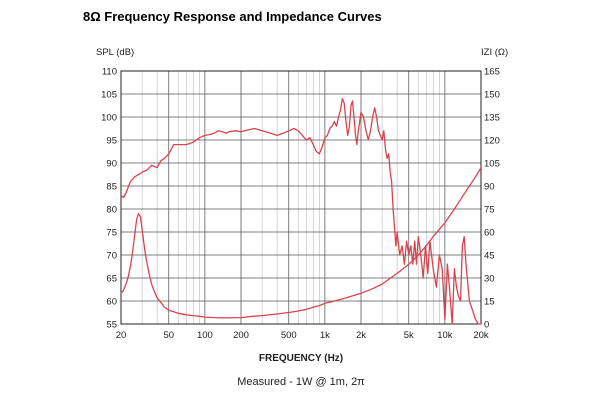  Describe the element at coordinates (489, 187) in the screenshot. I see `right-y-tick-label: 90` at that location.